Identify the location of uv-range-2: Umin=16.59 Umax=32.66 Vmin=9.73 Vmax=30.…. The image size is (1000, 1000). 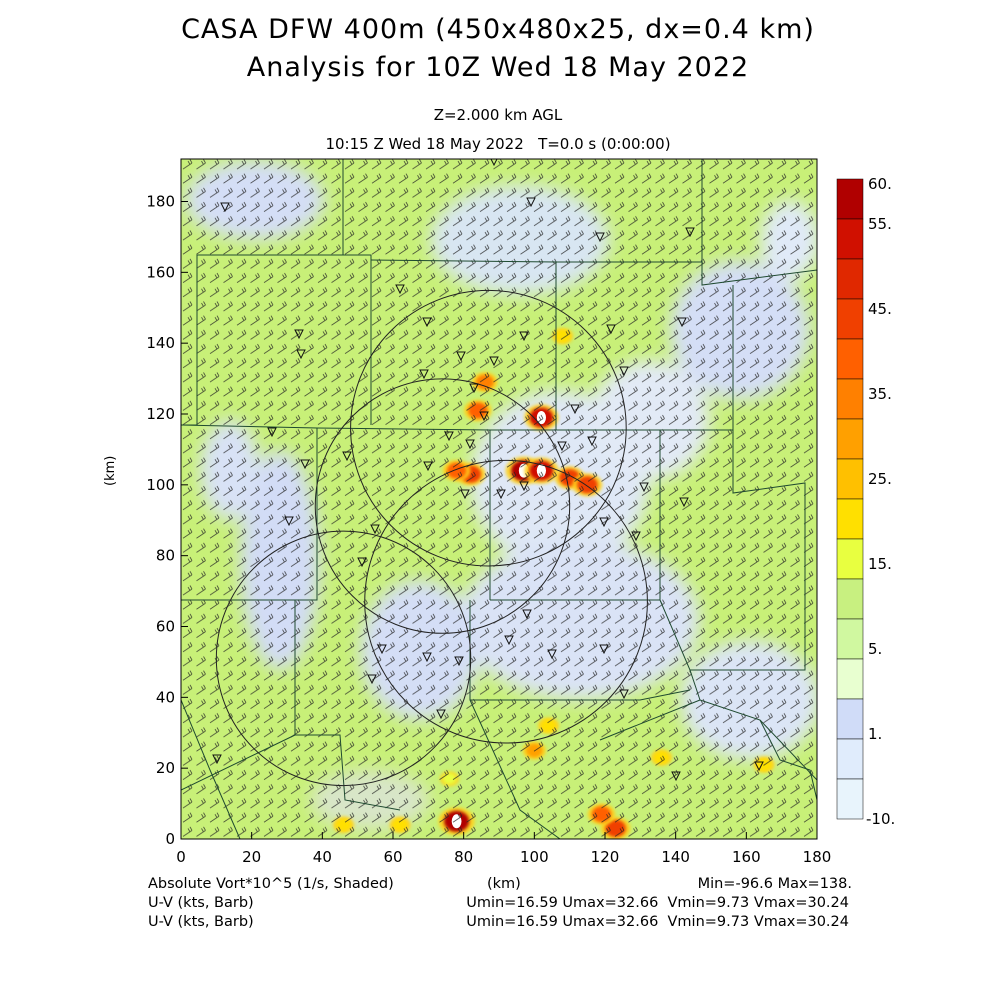
(657, 922).